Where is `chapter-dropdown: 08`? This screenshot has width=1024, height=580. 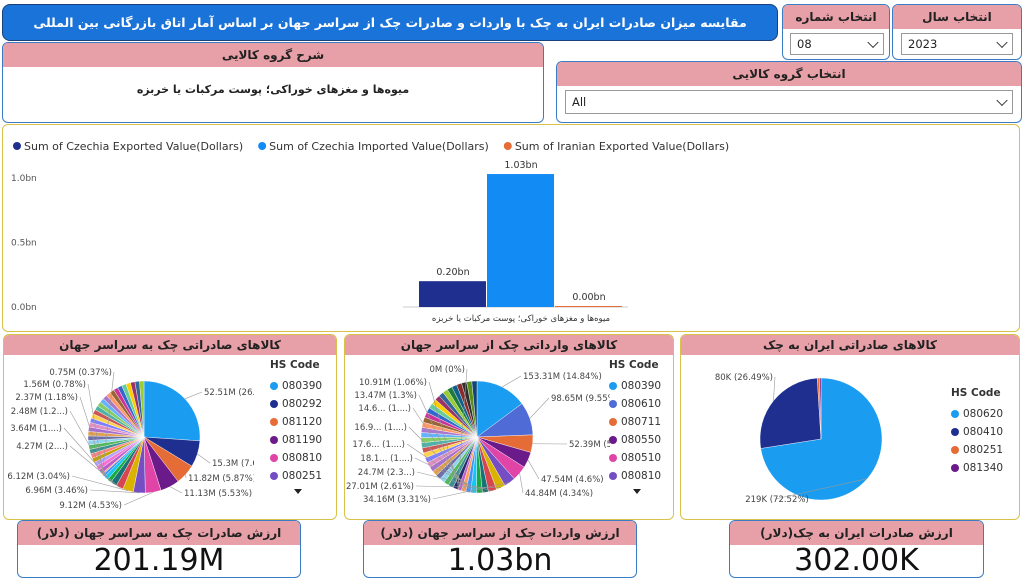
chapter-dropdown: 08 is located at coordinates (837, 44).